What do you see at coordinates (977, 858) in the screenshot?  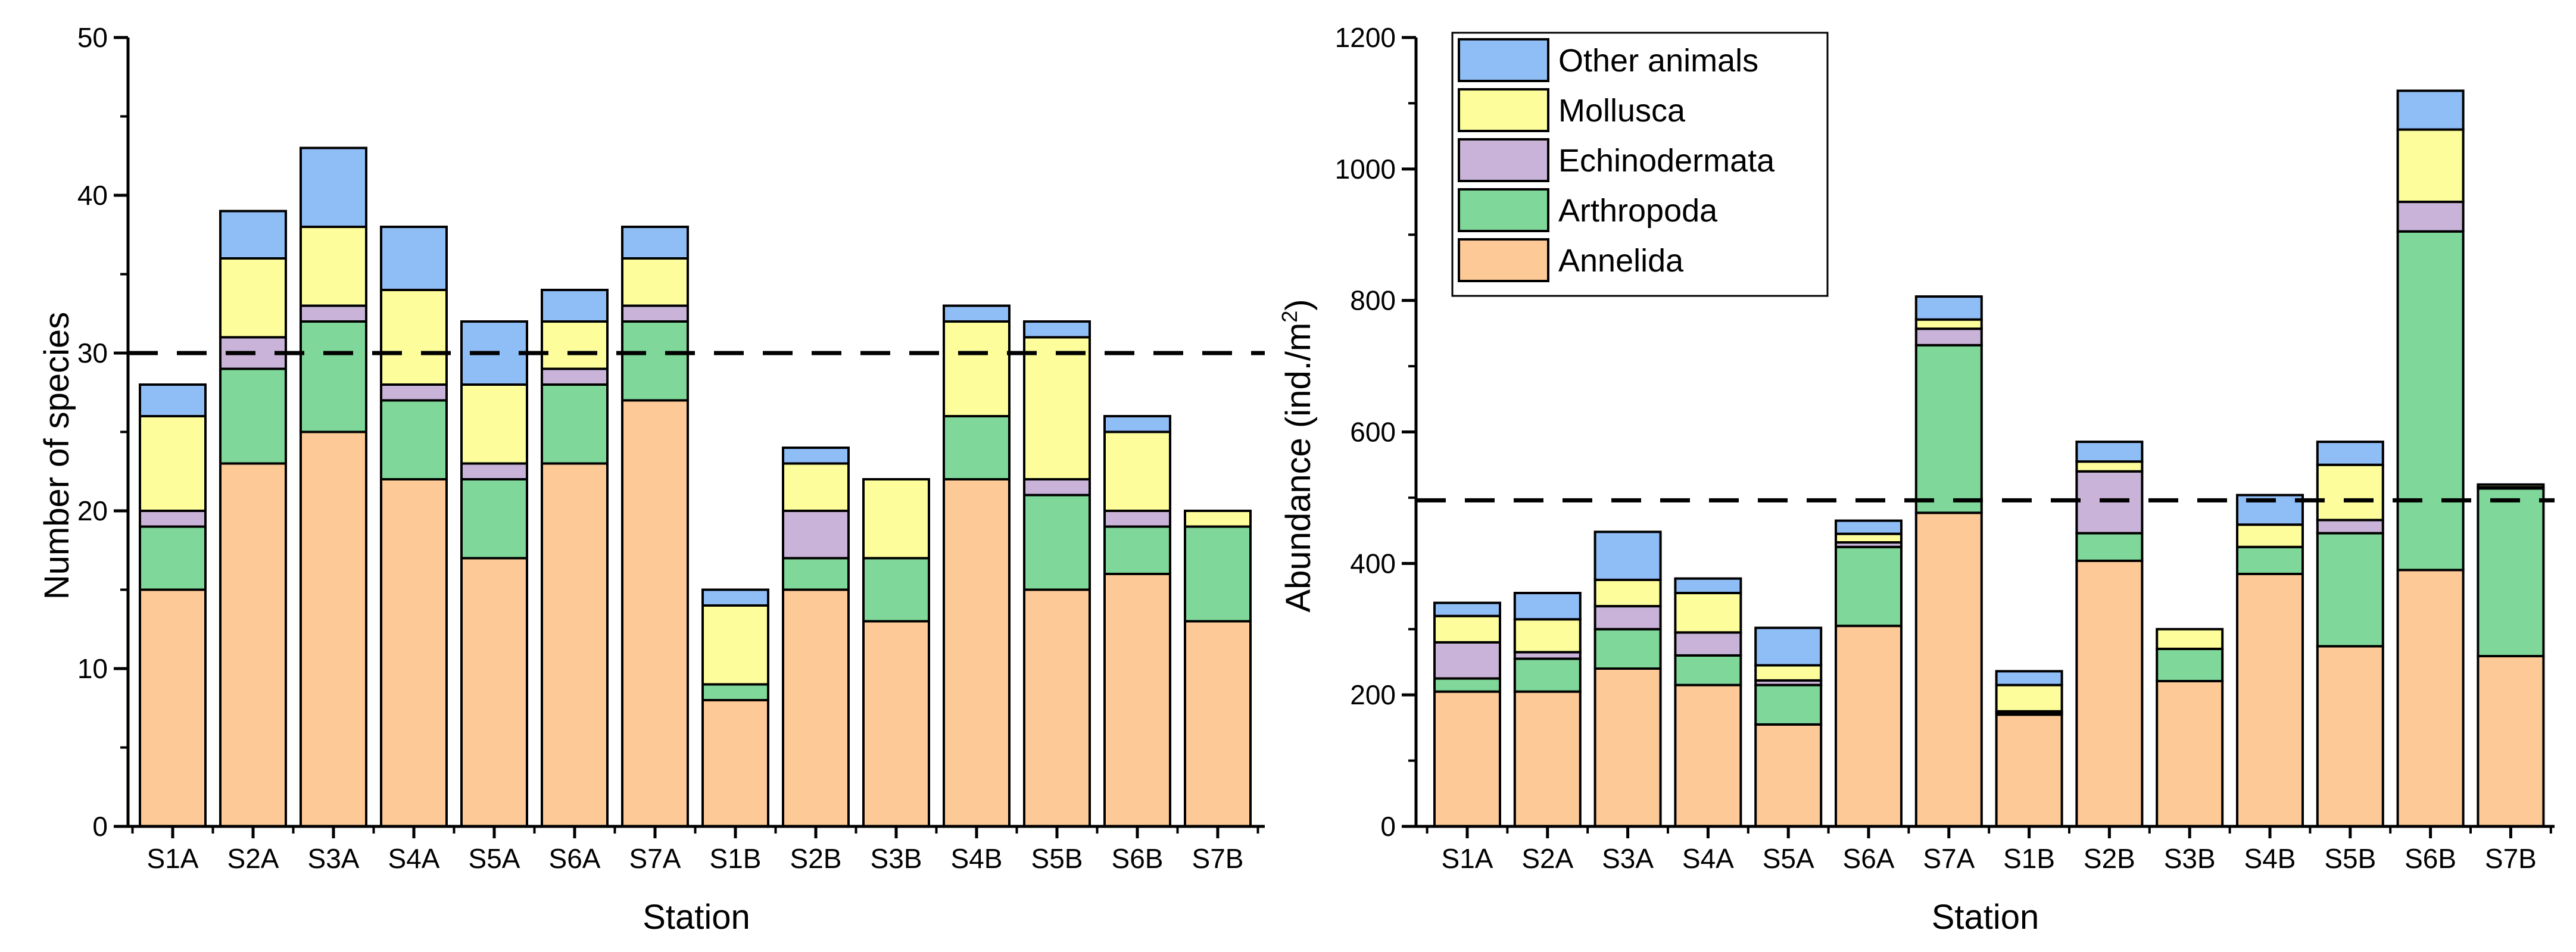 I see `x-tick-label: S4B` at bounding box center [977, 858].